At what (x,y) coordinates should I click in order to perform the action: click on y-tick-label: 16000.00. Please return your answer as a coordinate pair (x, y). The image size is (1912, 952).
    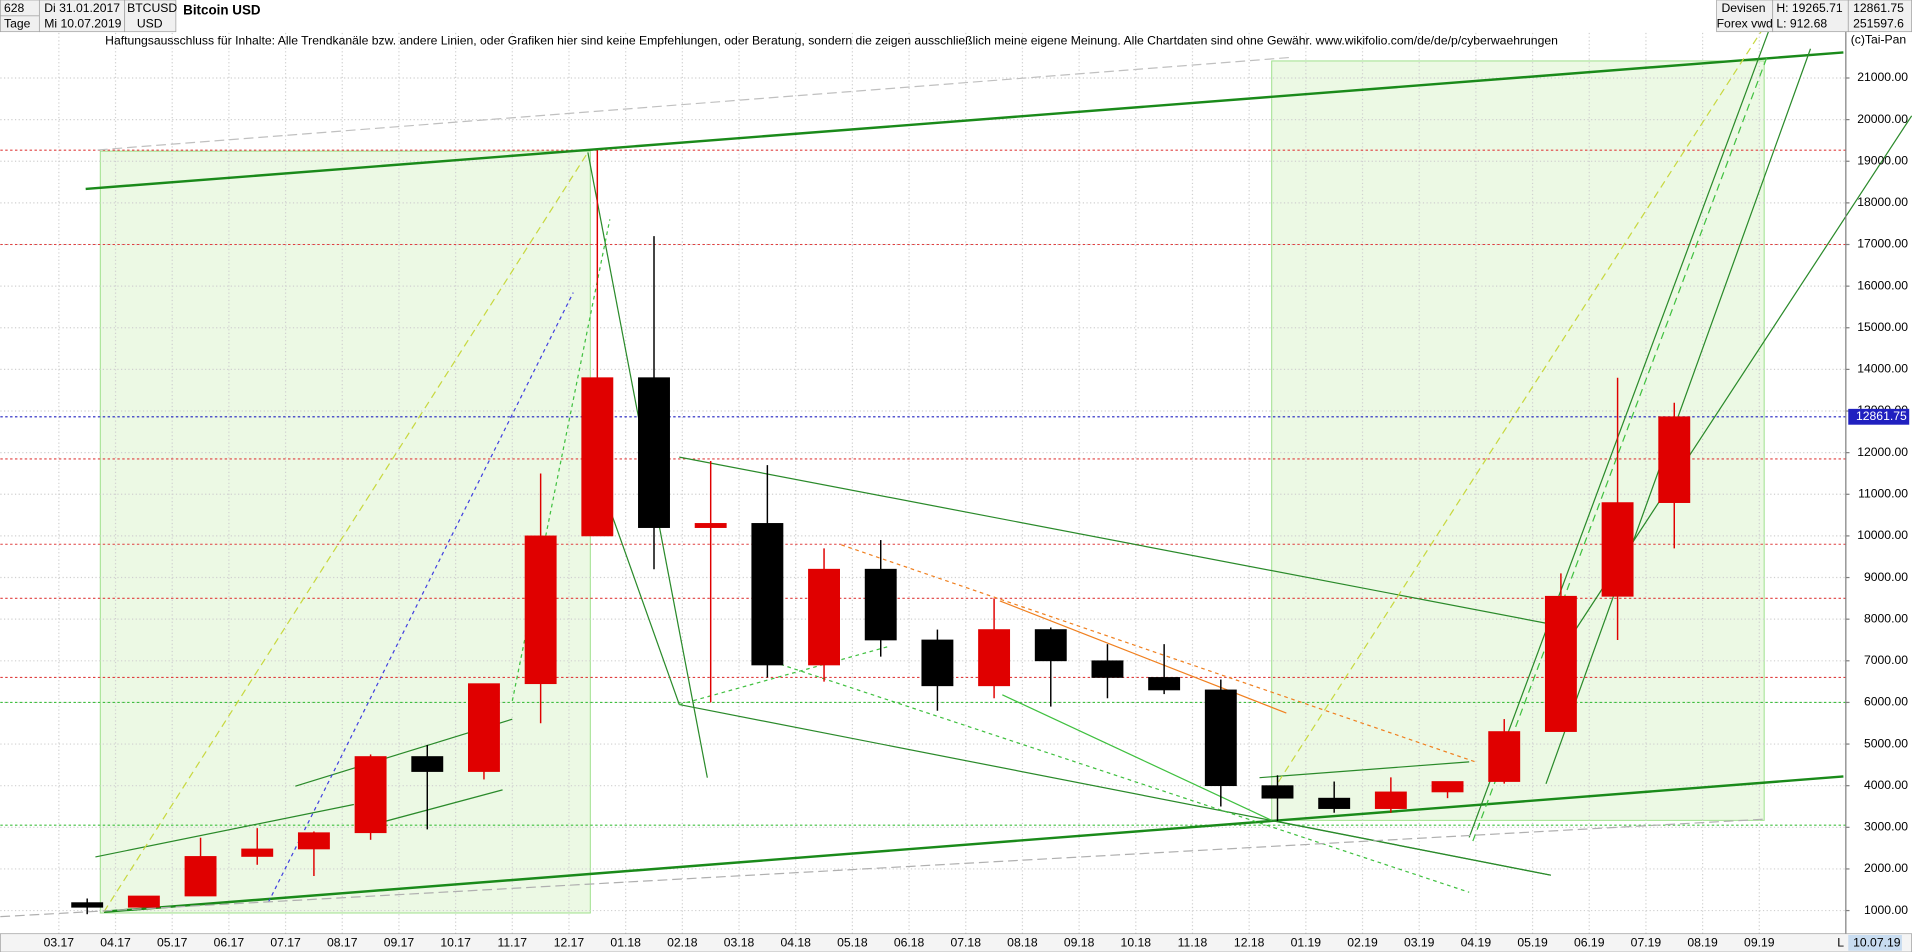
    Looking at the image, I should click on (1882, 285).